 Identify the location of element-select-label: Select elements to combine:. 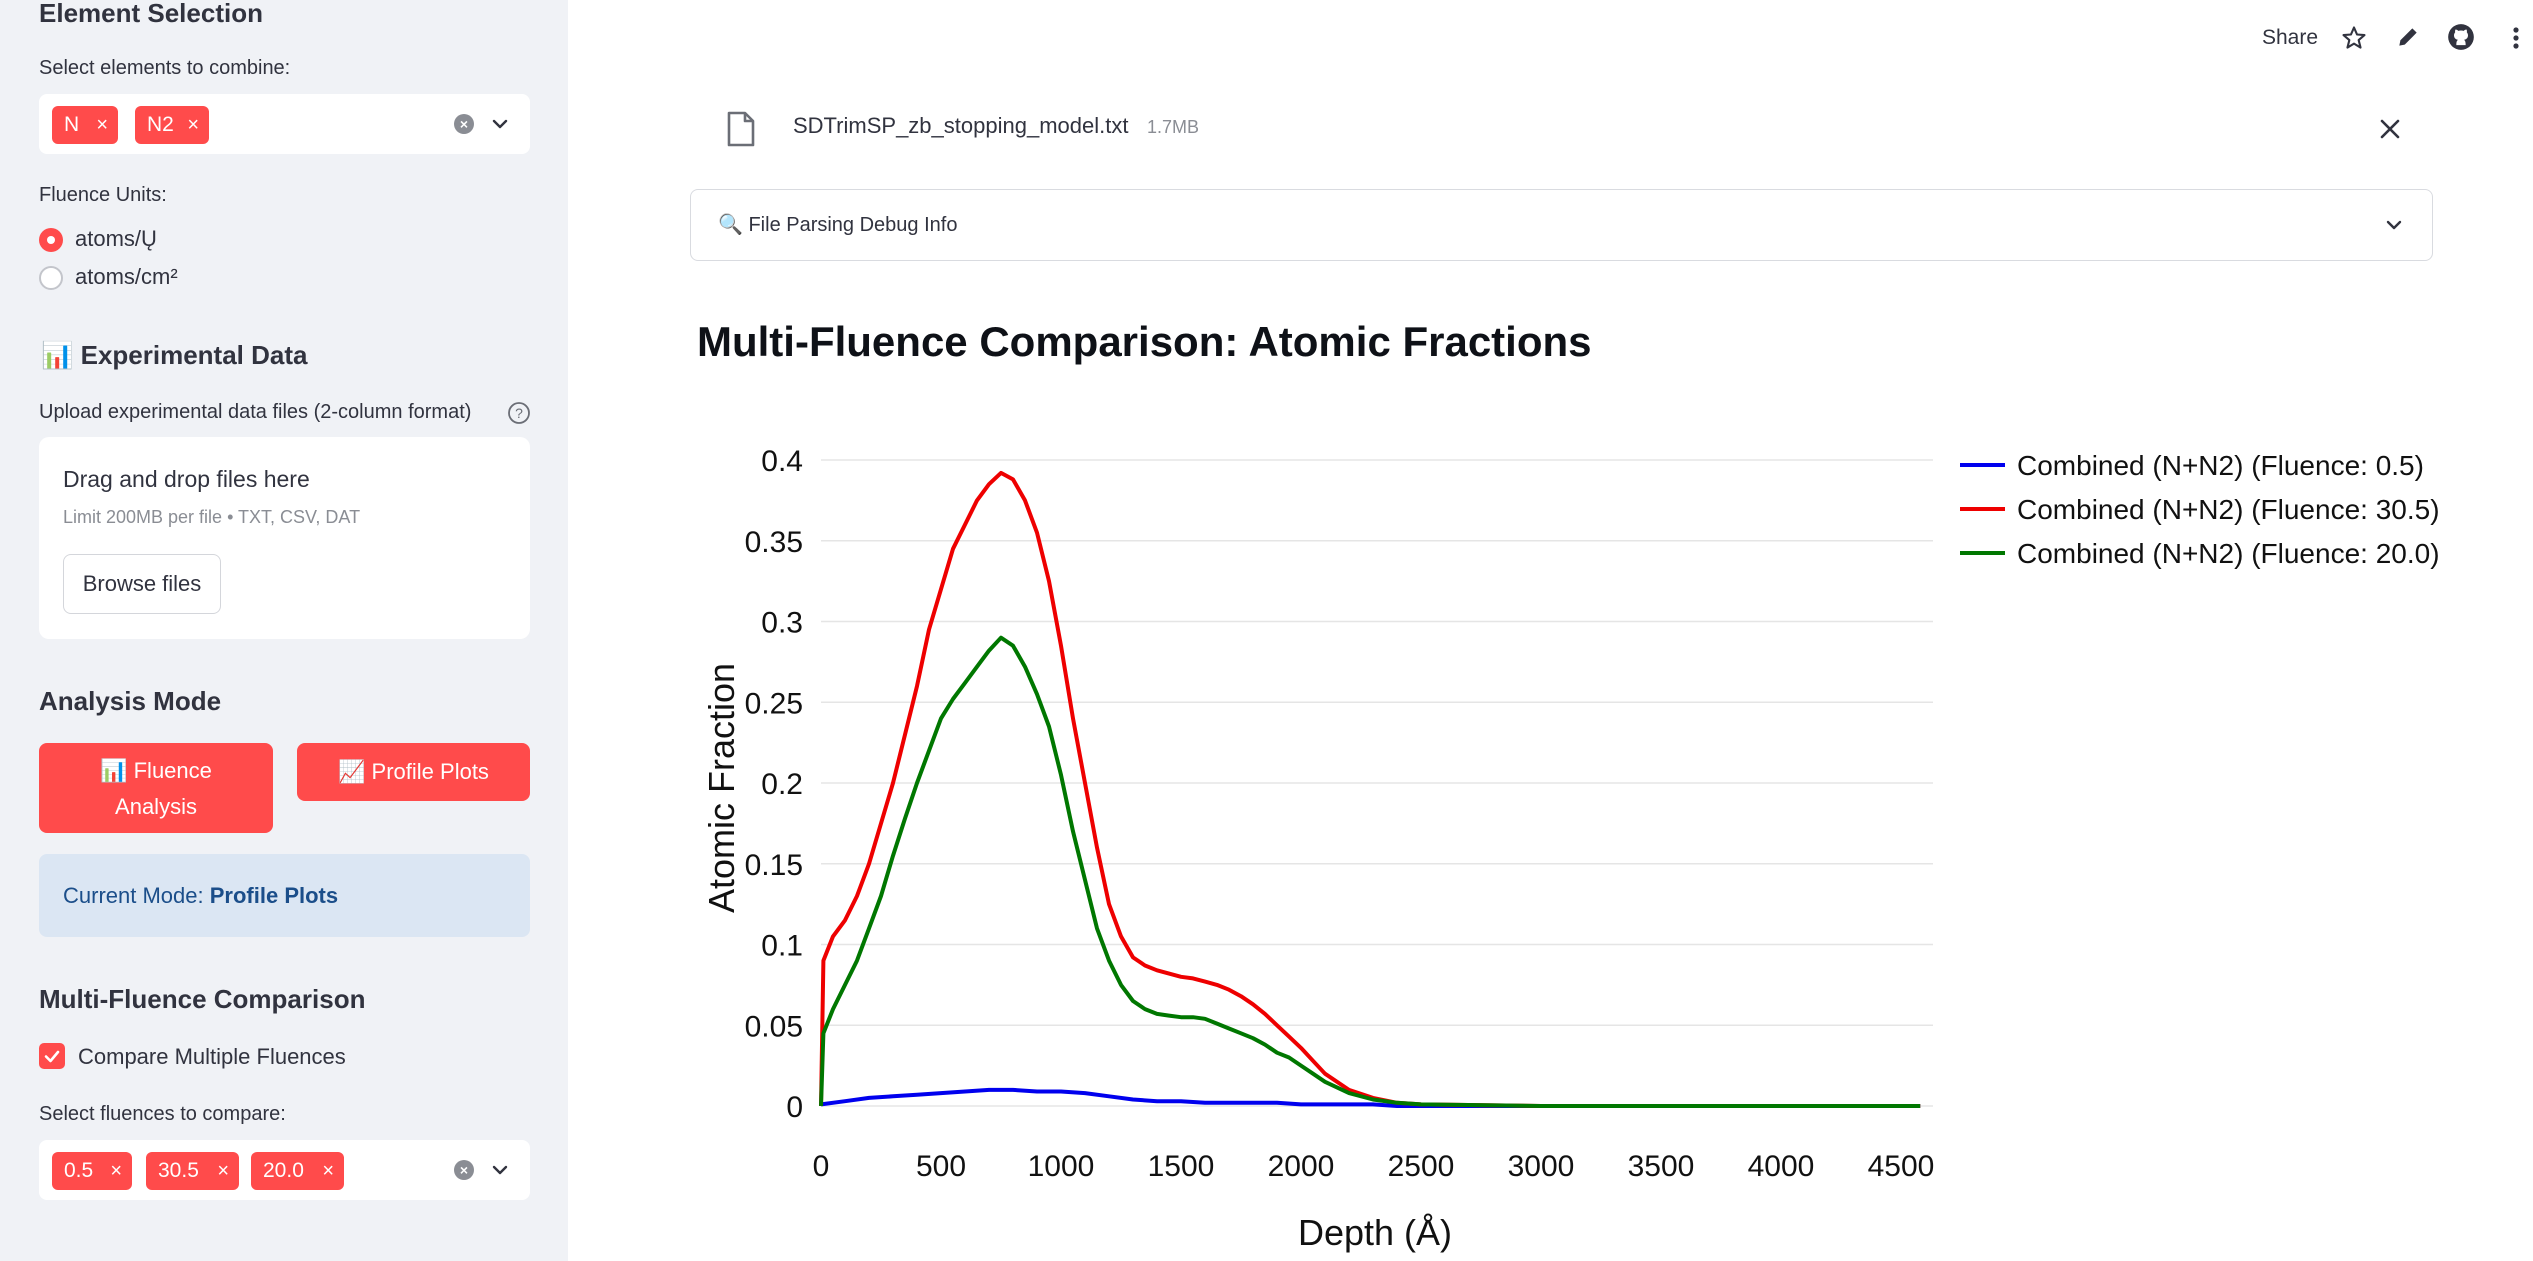
(165, 68).